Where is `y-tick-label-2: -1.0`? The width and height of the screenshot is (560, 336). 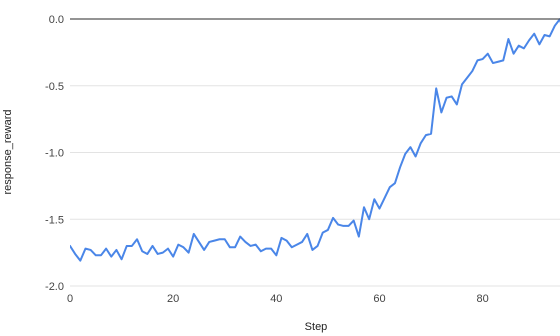 y-tick-label-2: -1.0 is located at coordinates (54, 154).